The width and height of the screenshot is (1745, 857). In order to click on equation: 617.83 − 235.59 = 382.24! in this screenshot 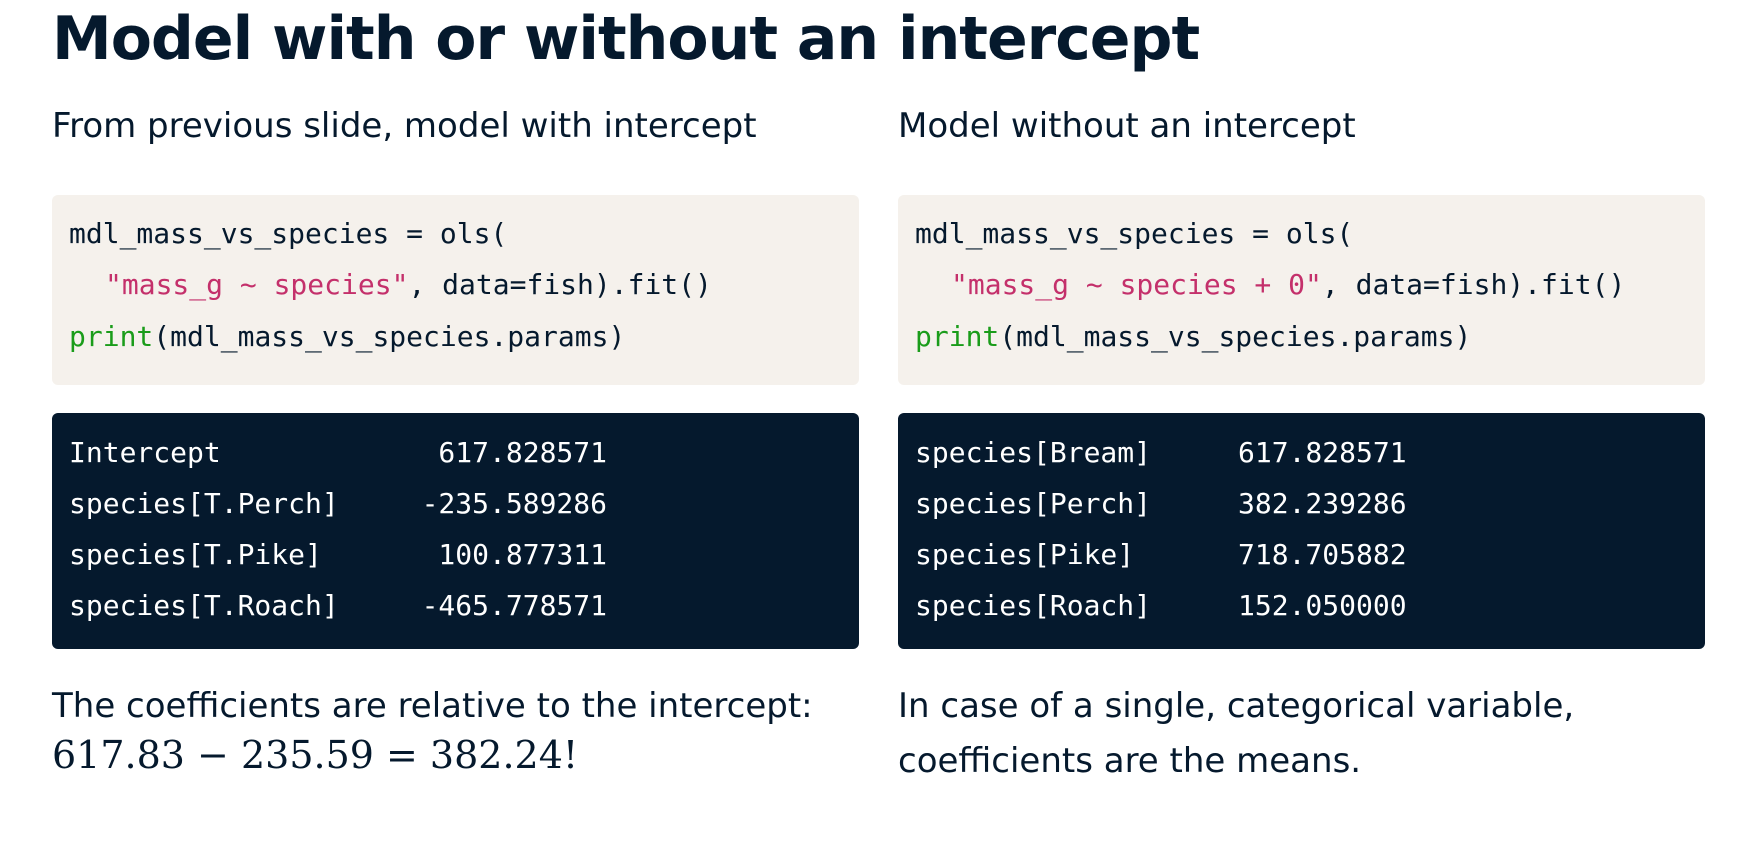, I will do `click(315, 755)`.